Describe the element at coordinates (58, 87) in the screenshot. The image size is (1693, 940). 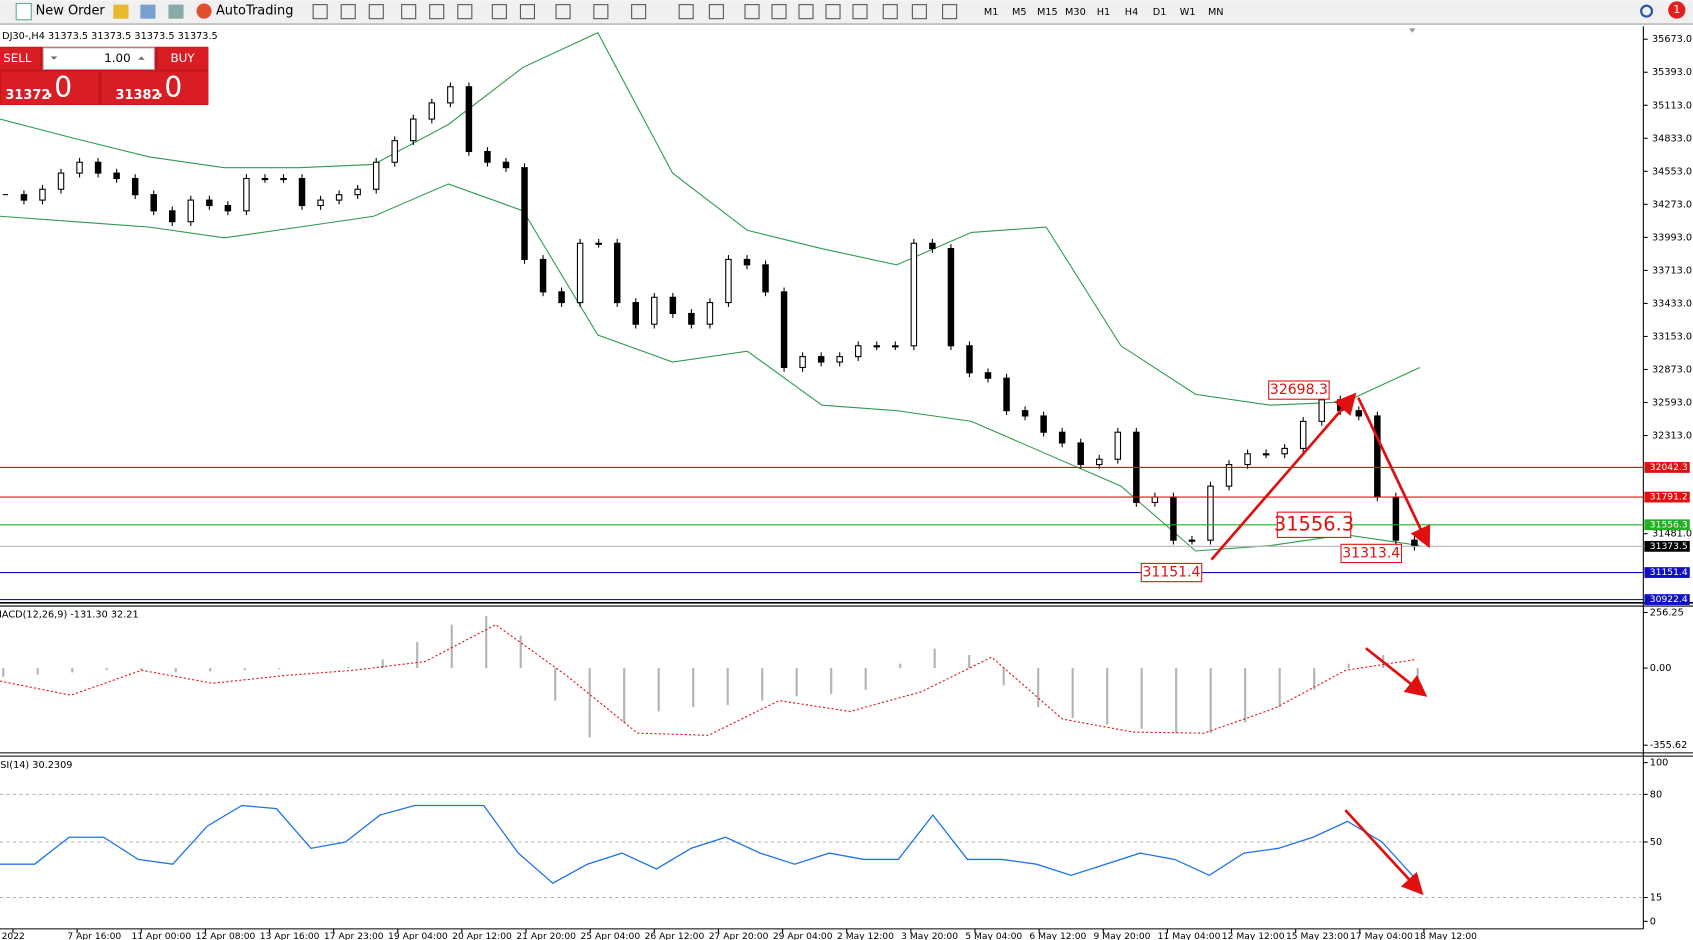
I see `bid-pips: .0` at that location.